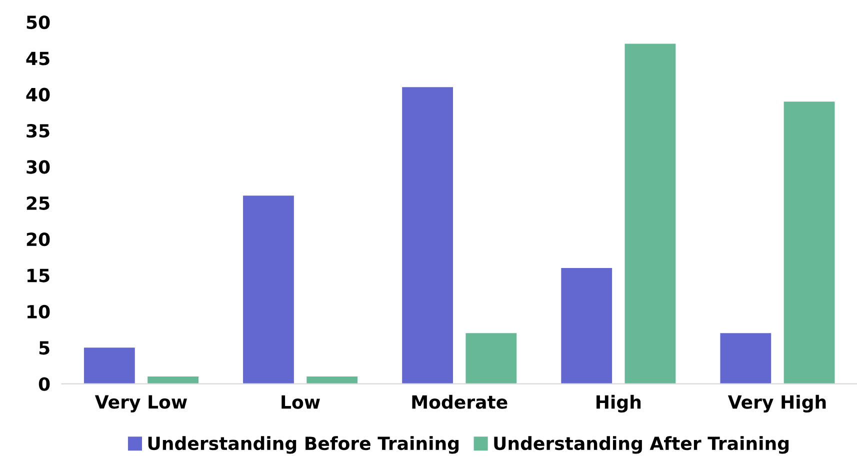  Describe the element at coordinates (303, 445) in the screenshot. I see `legend-label: Understanding Before Training` at that location.